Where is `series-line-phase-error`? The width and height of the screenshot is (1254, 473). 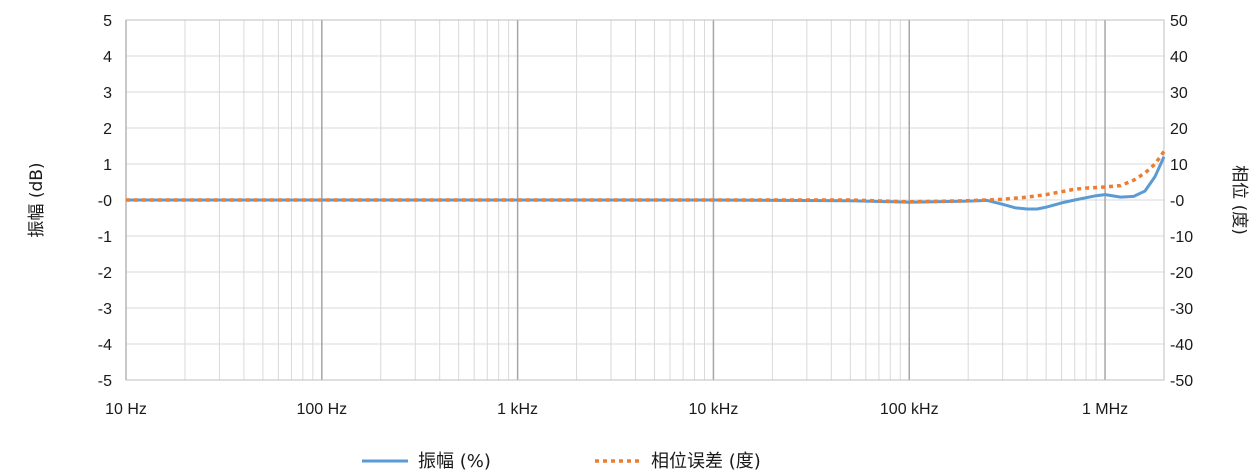
series-line-phase-error is located at coordinates (646, 177).